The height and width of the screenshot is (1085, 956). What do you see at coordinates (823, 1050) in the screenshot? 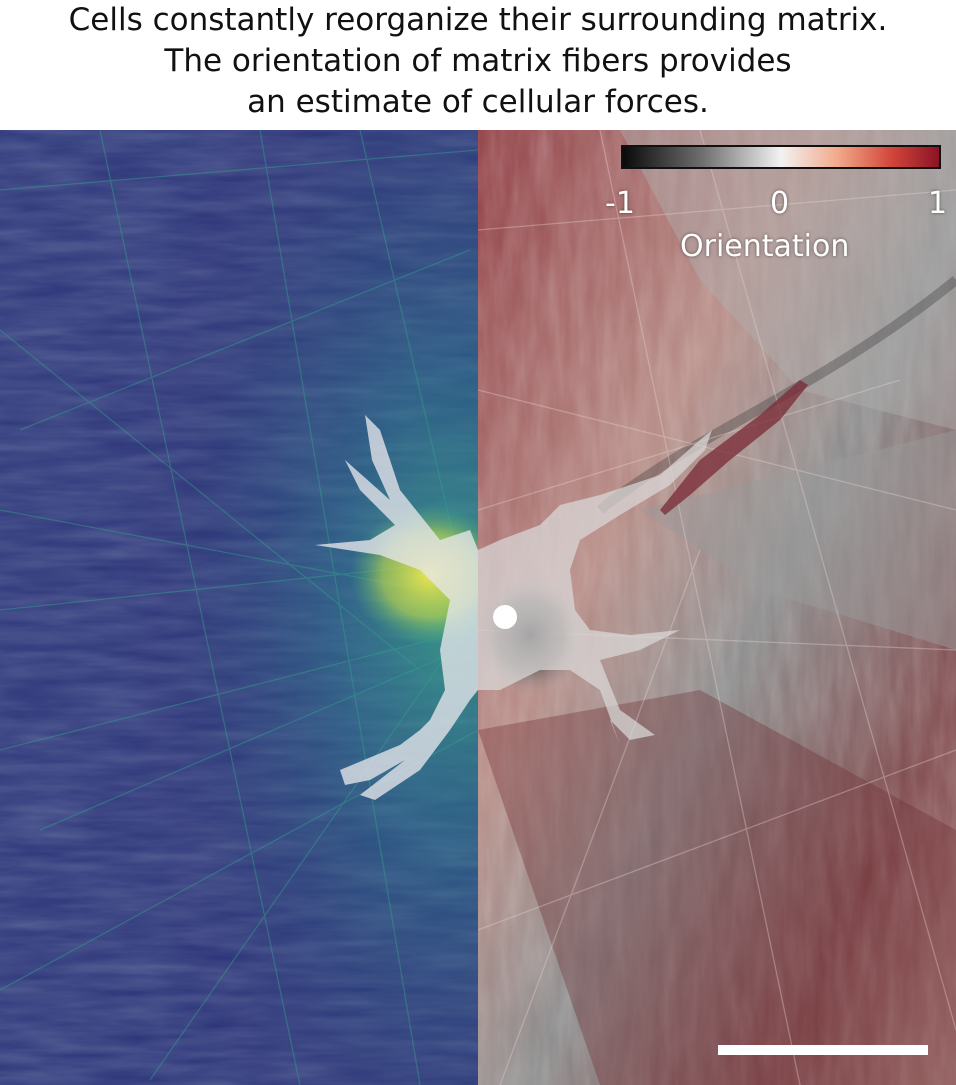
I see `scale-bar` at bounding box center [823, 1050].